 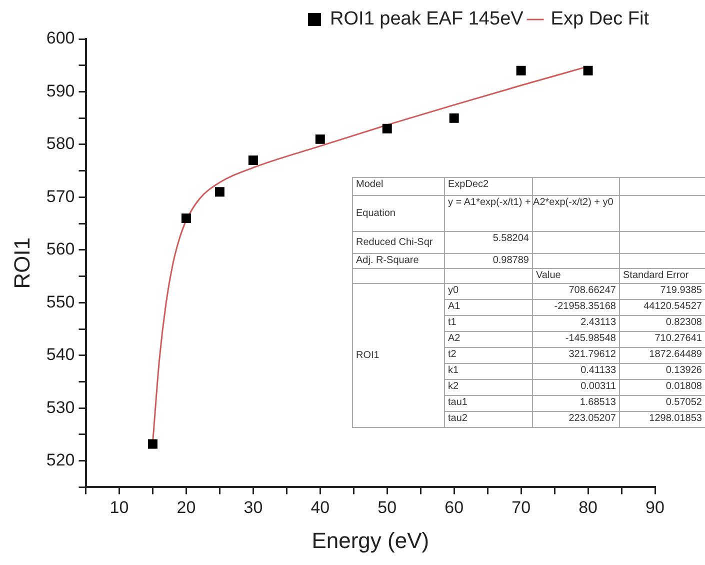 What do you see at coordinates (576, 388) in the screenshot?
I see `annotation: 0.00311` at bounding box center [576, 388].